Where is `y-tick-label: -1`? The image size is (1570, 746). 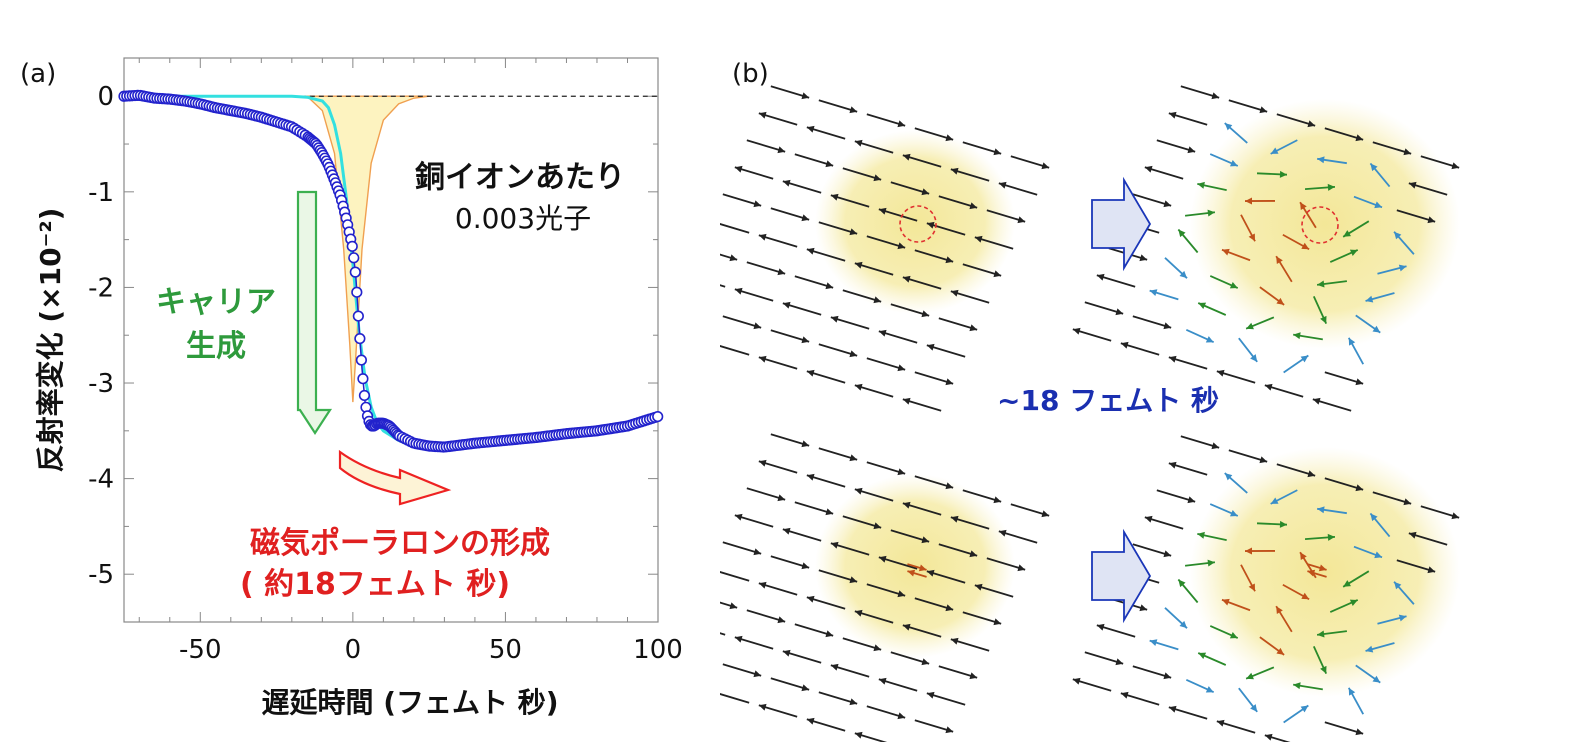
y-tick-label: -1 is located at coordinates (101, 193).